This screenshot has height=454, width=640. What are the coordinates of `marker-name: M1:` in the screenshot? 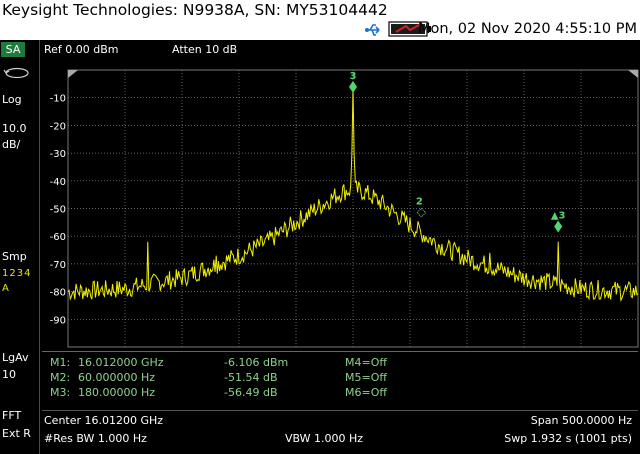 It's located at (60, 362).